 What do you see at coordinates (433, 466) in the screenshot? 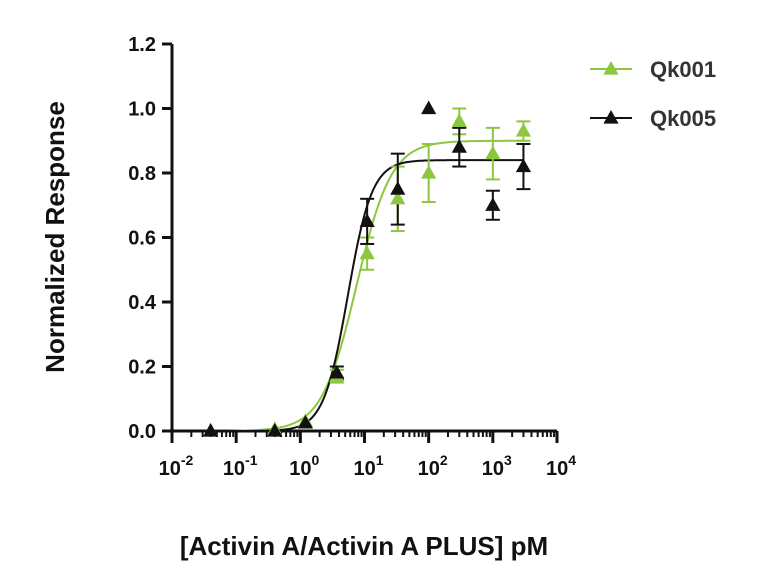
I see `x-tick-label-4: 10²` at bounding box center [433, 466].